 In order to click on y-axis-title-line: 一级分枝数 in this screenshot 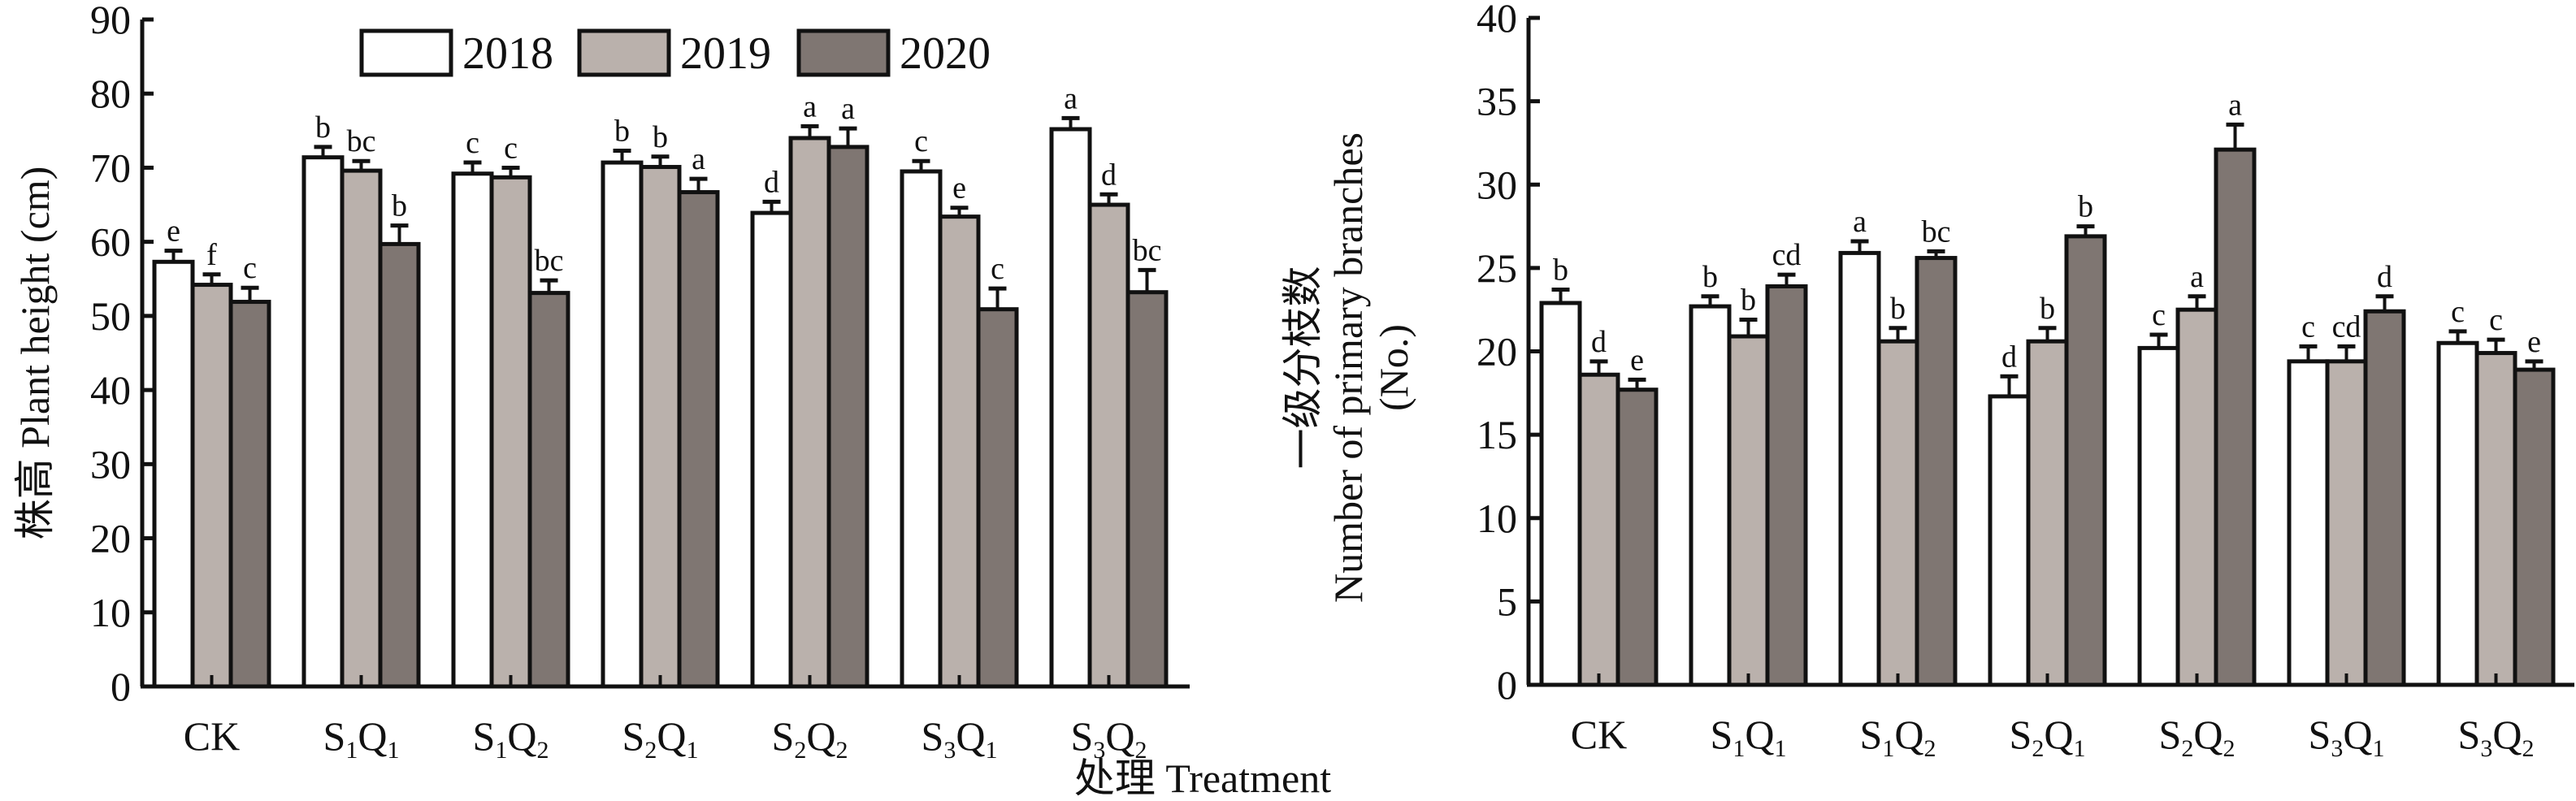, I will do `click(1302, 368)`.